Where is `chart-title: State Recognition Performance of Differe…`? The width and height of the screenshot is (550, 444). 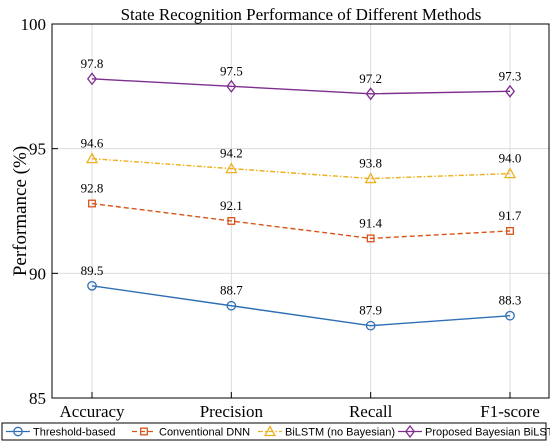 chart-title: State Recognition Performance of Differe… is located at coordinates (301, 14).